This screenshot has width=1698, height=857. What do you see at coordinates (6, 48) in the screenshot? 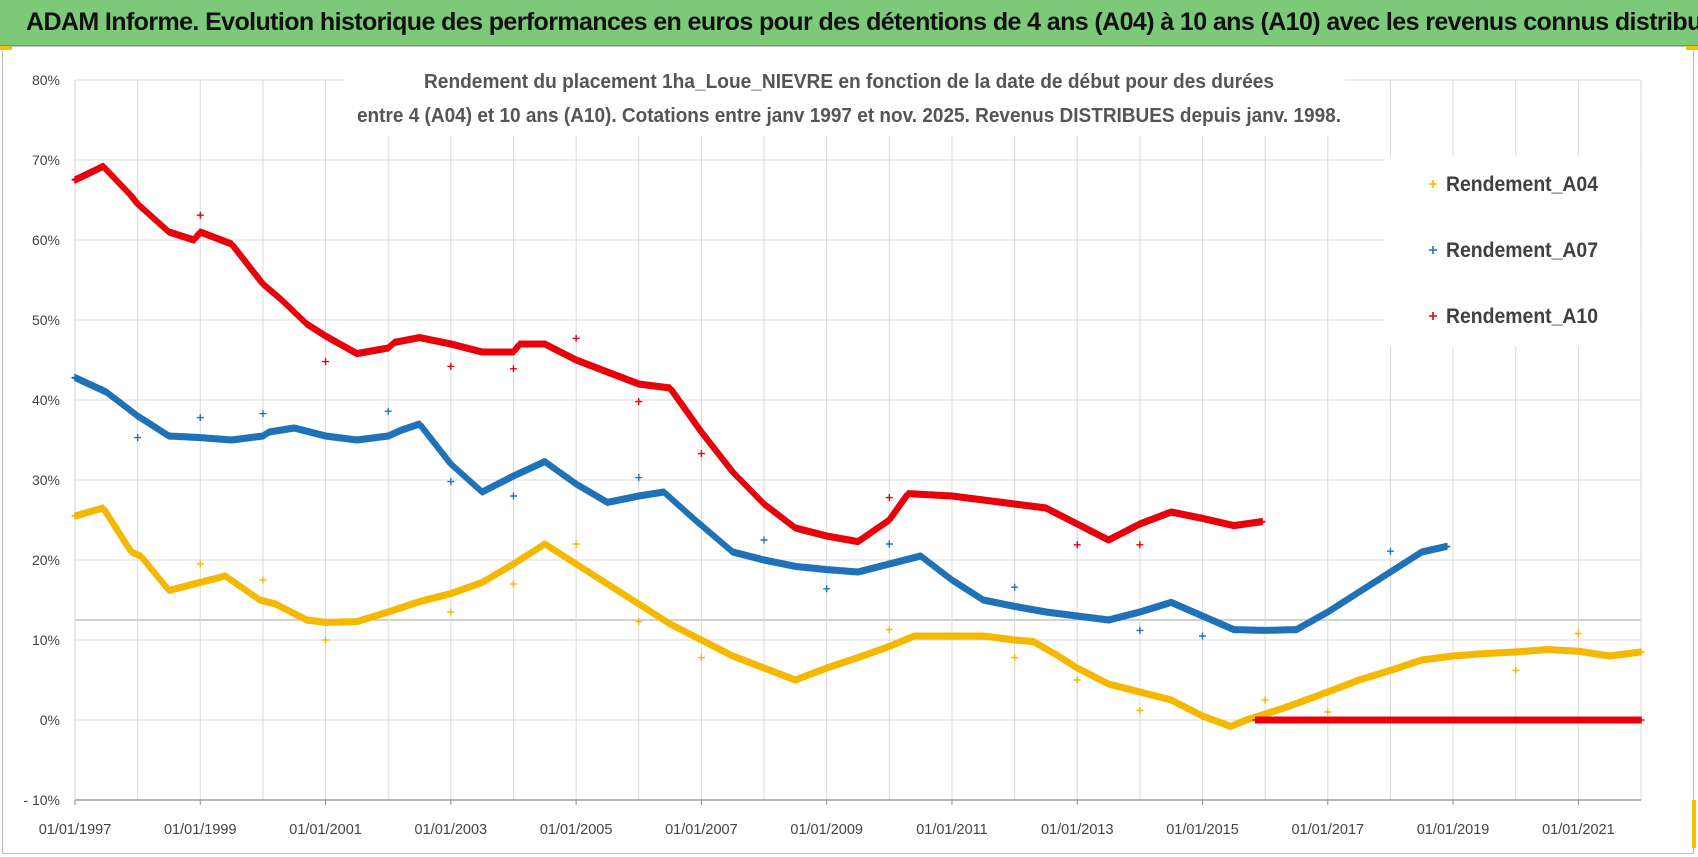
I see `corner-mark-top-left` at bounding box center [6, 48].